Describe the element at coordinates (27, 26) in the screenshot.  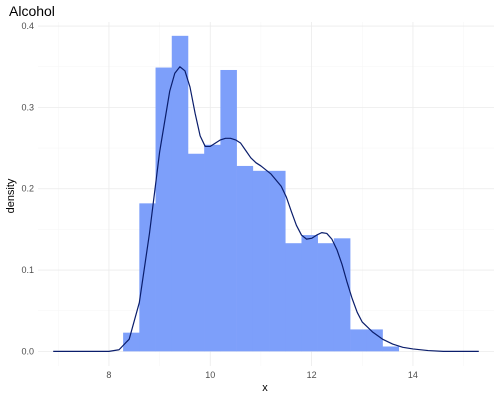
I see `y-tick-label: 0.4` at that location.